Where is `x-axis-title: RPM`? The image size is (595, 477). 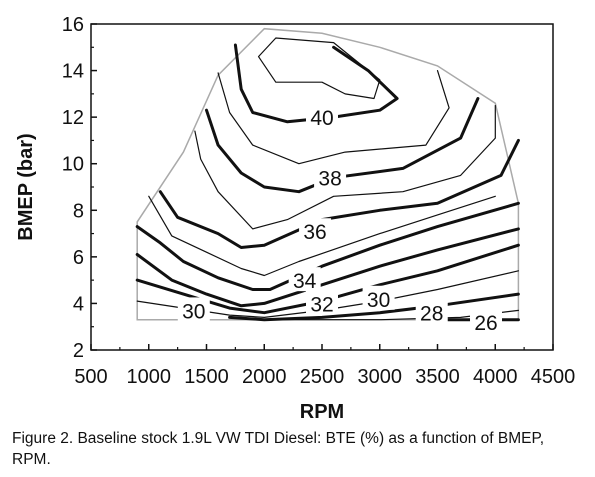 x-axis-title: RPM is located at coordinates (322, 412).